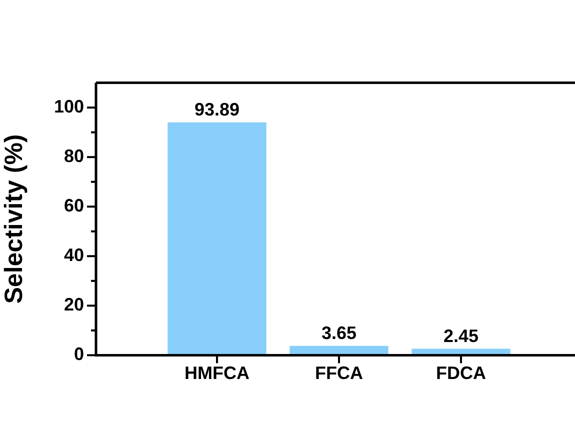 This screenshot has width=575, height=438. Describe the element at coordinates (461, 336) in the screenshot. I see `data-label: 2.45` at that location.